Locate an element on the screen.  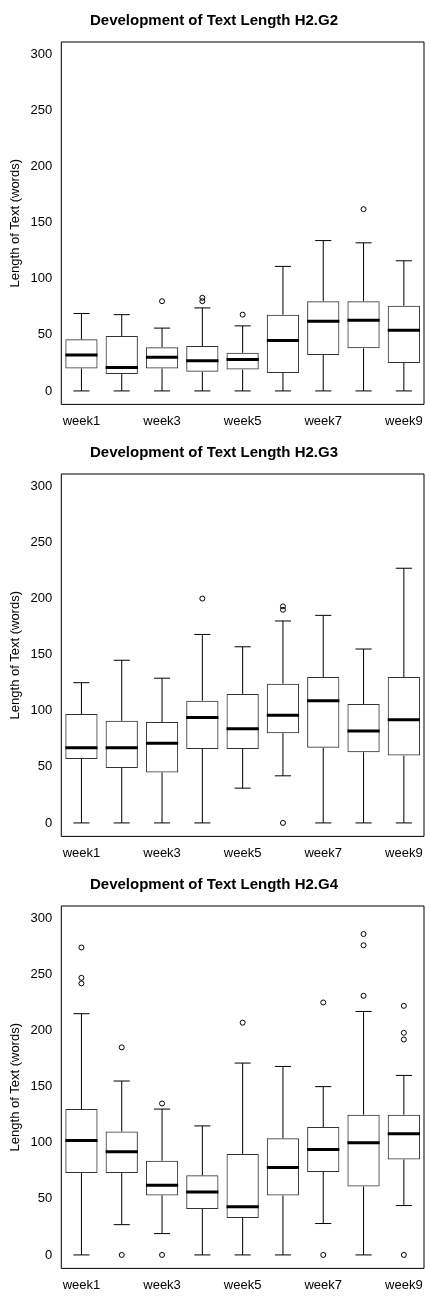
chart-title: Development of Text Length H2.G2 is located at coordinates (214, 20).